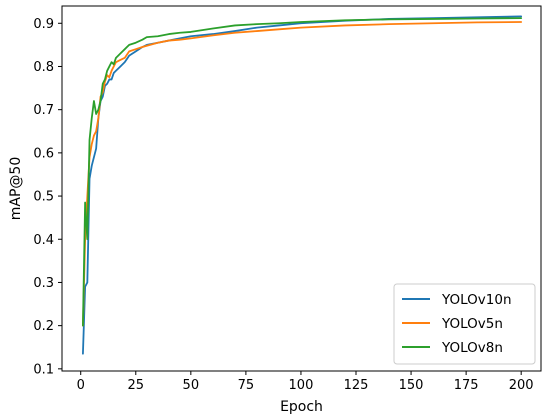  What do you see at coordinates (43, 153) in the screenshot?
I see `y-tick-label: 0.6` at bounding box center [43, 153].